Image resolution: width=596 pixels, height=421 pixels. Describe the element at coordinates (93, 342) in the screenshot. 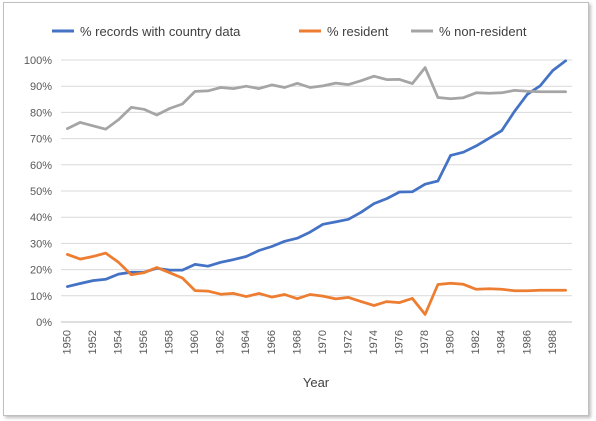

I see `x-tick-label: 1952` at that location.